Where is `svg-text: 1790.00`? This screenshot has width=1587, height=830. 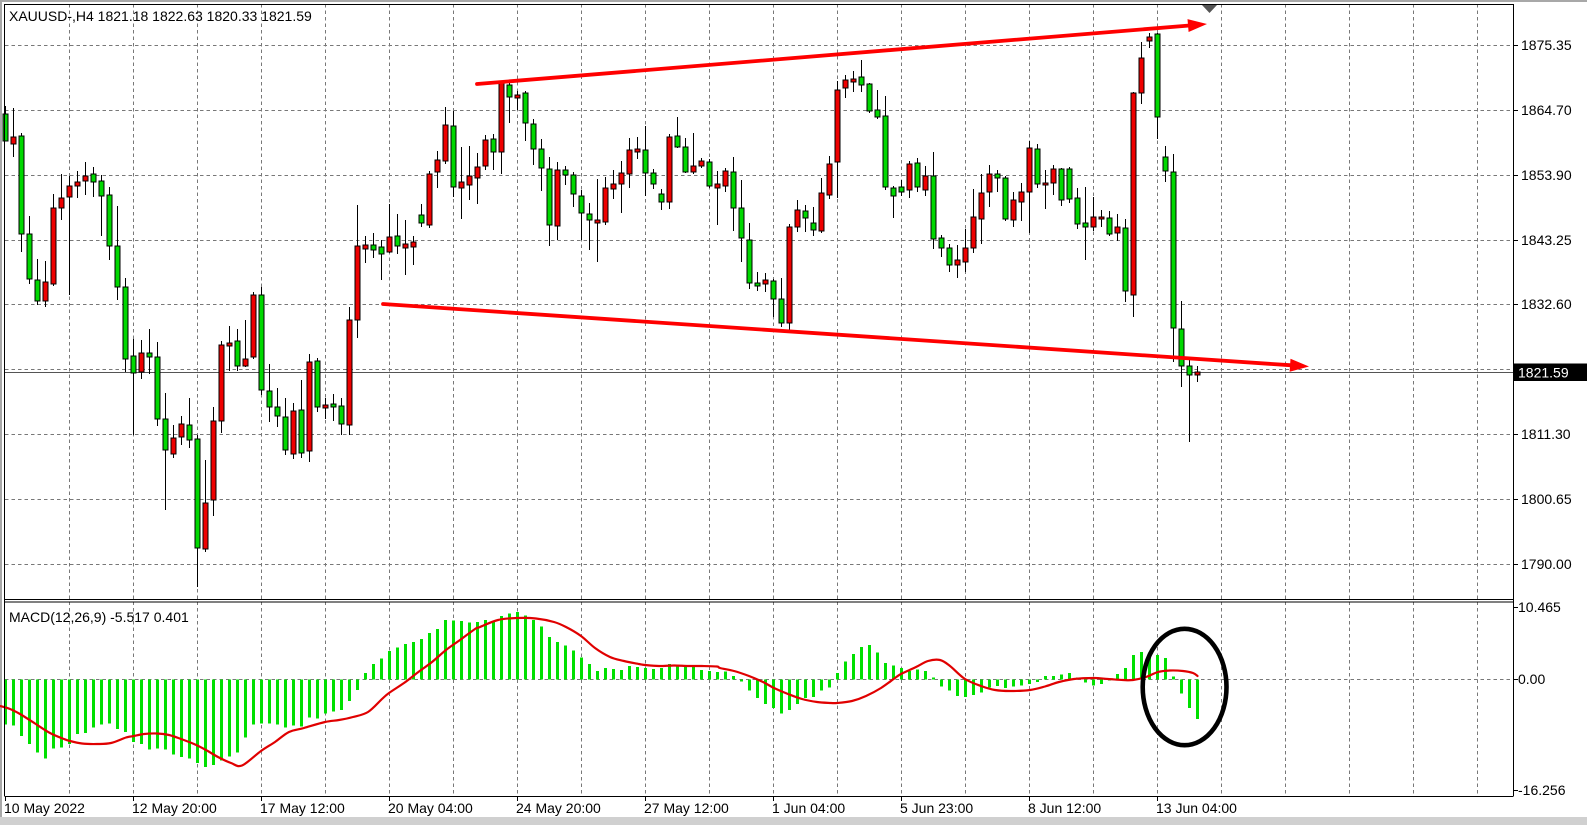
svg-text: 1790.00 is located at coordinates (1546, 564).